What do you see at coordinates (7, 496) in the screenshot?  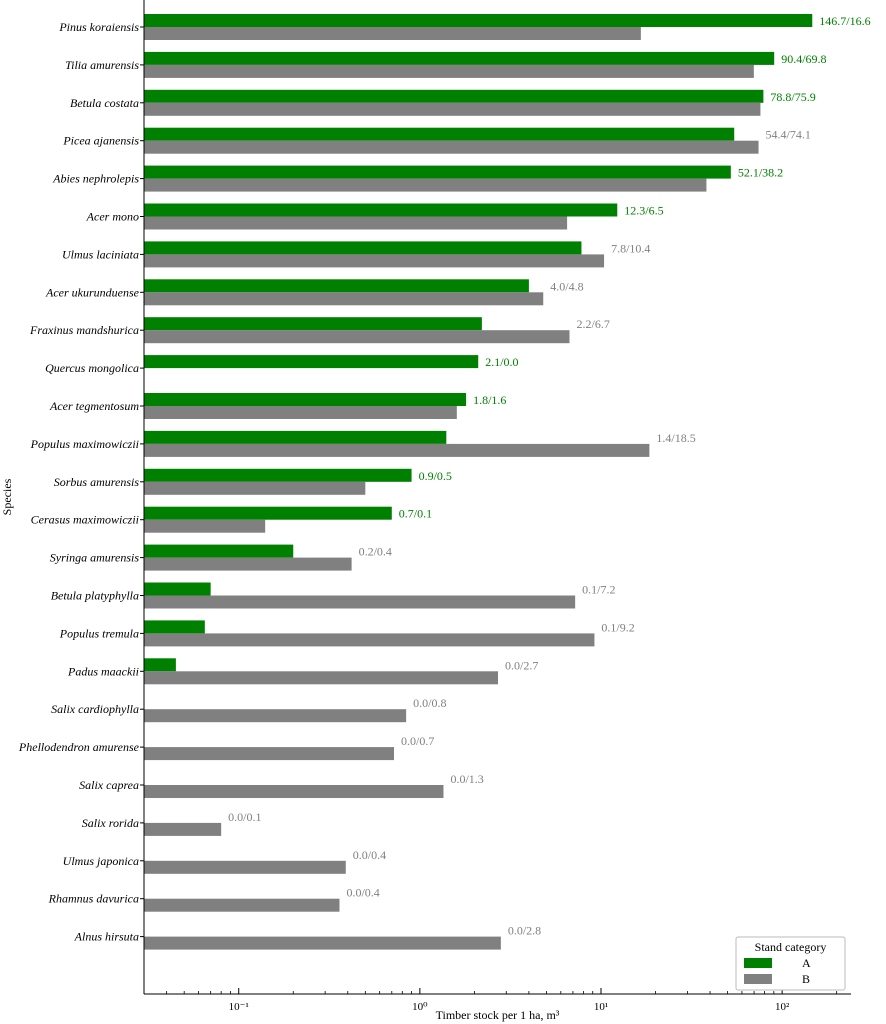 I see `y-axis-title: Species` at bounding box center [7, 496].